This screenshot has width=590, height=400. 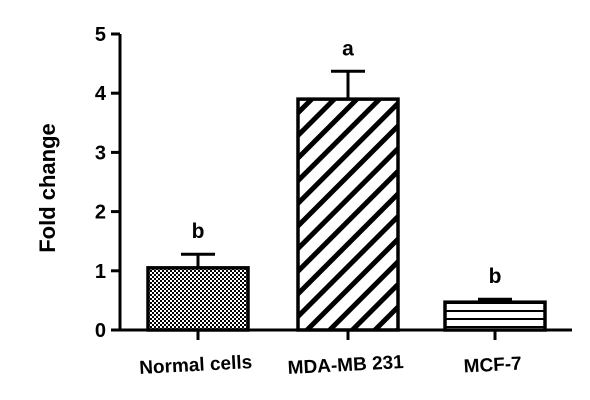 I want to click on y-tick-label: 4, so click(x=101, y=94).